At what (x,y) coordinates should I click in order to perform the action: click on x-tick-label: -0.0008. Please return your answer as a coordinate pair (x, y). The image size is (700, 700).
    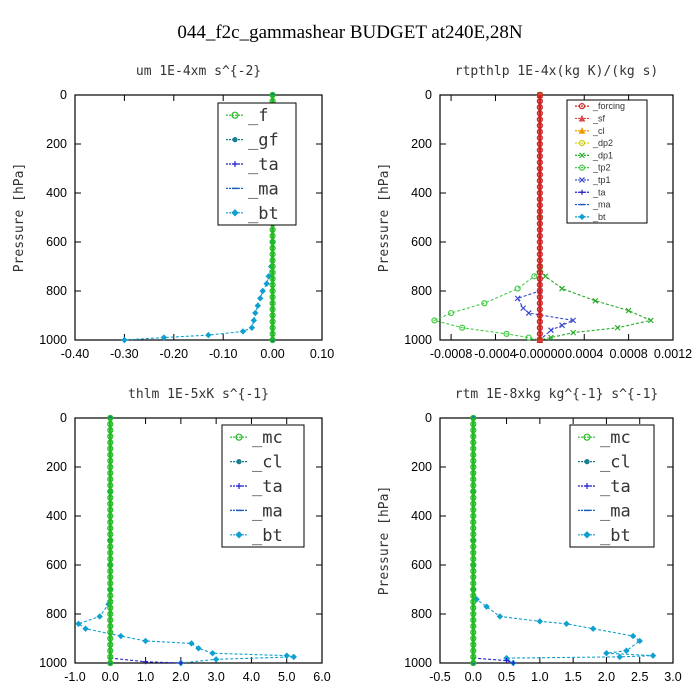
    Looking at the image, I should click on (451, 354).